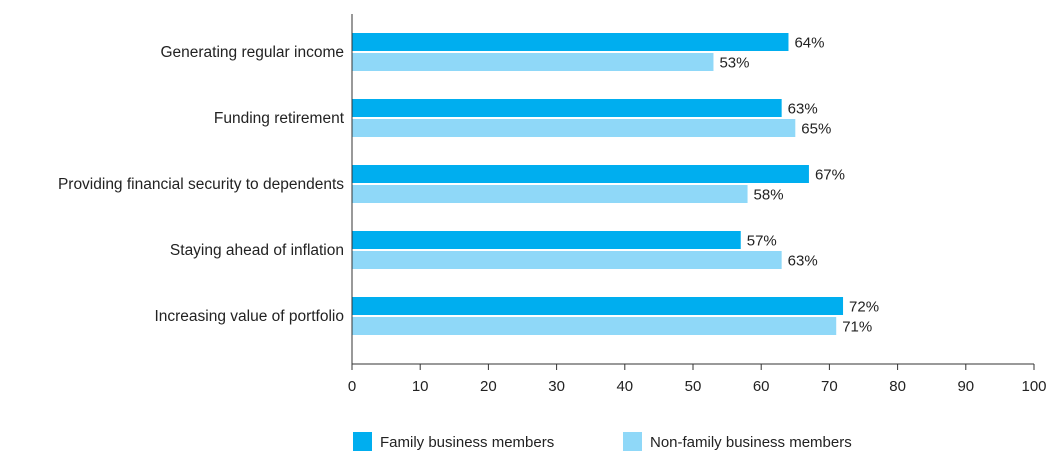  Describe the element at coordinates (761, 386) in the screenshot. I see `x-tick-label-6: 60` at that location.